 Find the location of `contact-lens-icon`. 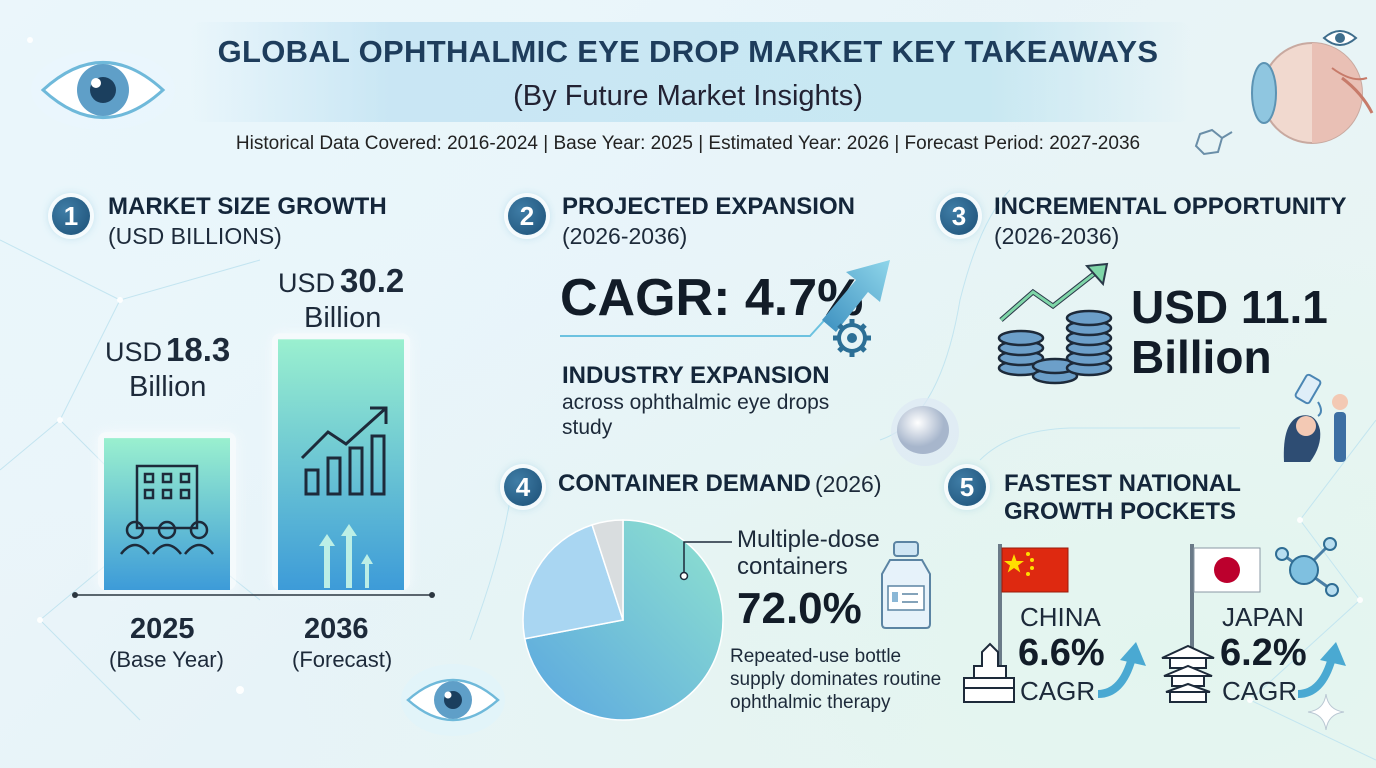

contact-lens-icon is located at coordinates (925, 432).